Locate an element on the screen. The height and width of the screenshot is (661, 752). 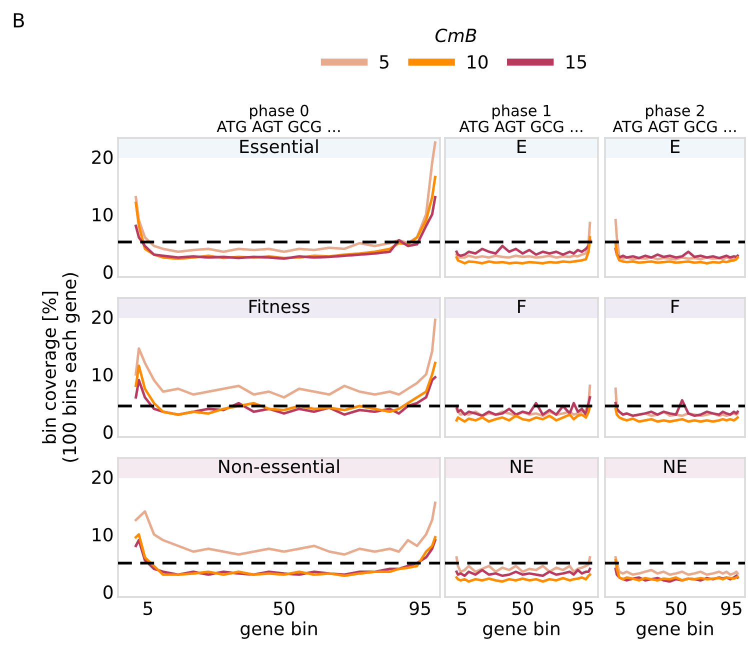
chart-title: Essential is located at coordinates (279, 146).